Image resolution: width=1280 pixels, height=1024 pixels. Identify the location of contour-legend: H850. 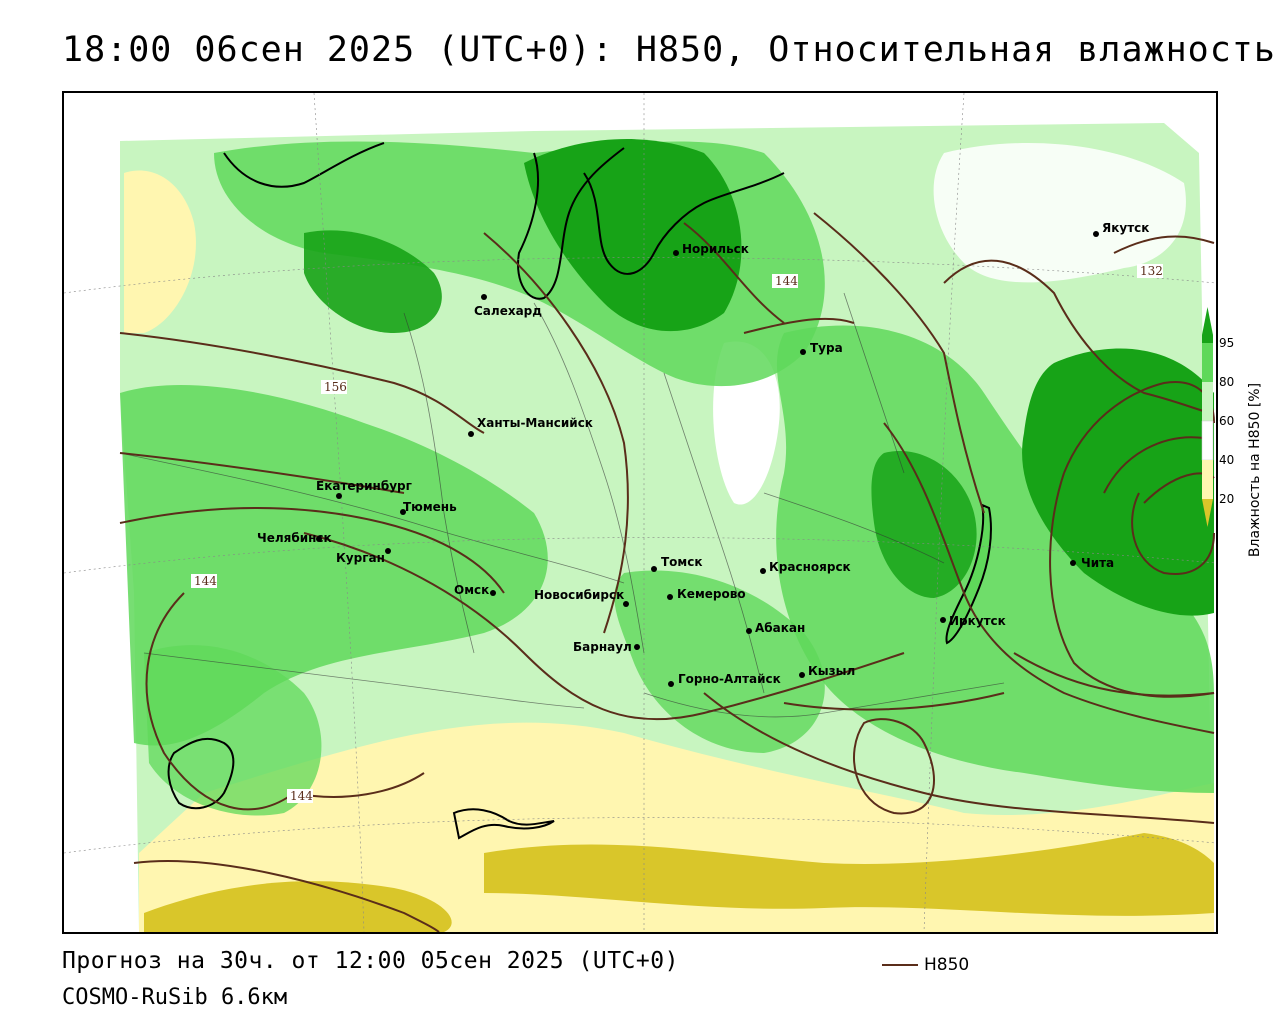
(925, 965).